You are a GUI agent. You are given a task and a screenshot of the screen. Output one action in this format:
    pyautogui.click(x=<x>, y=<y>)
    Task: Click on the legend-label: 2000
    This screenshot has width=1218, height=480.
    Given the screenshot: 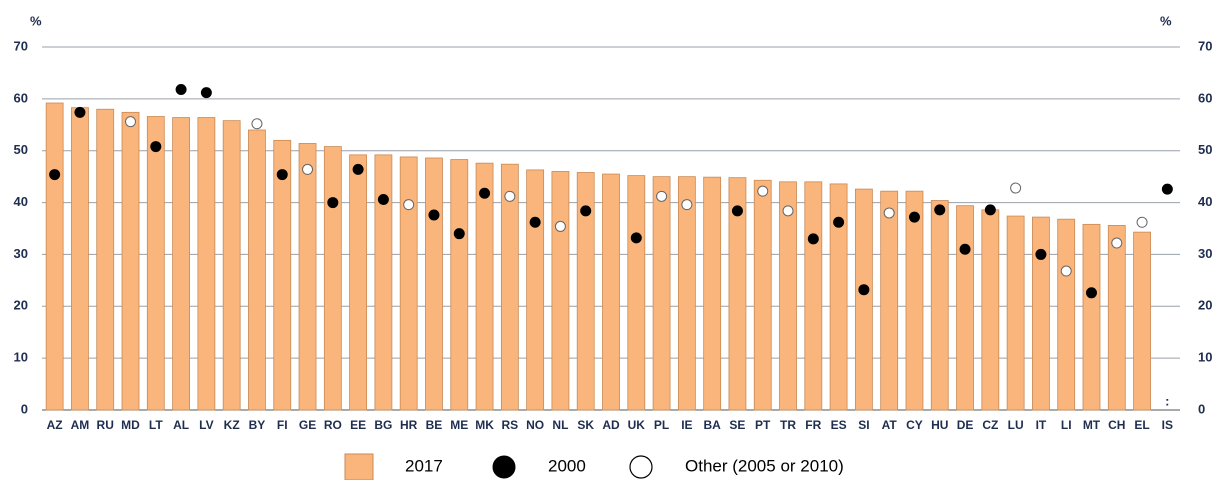 What is the action you would take?
    pyautogui.click(x=567, y=465)
    